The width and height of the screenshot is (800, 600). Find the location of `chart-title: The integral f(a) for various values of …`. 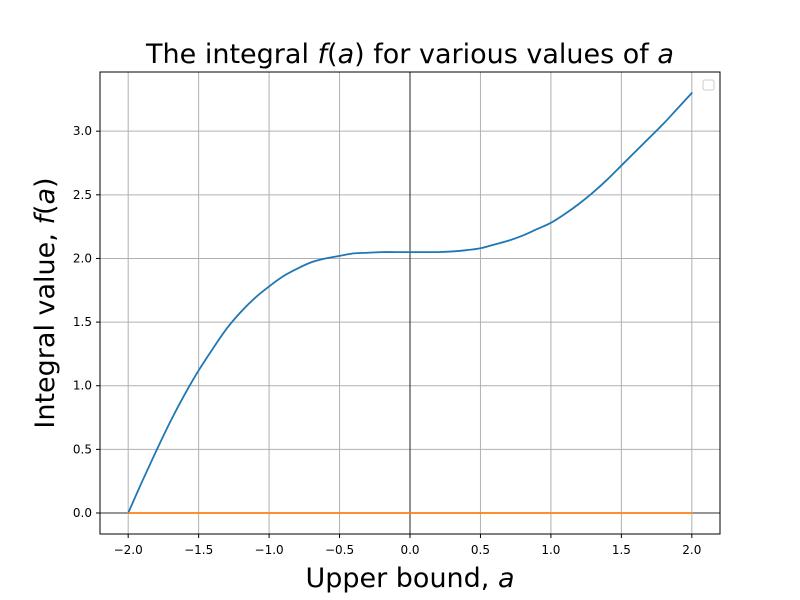

chart-title: The integral f(a) for various values of … is located at coordinates (409, 54).